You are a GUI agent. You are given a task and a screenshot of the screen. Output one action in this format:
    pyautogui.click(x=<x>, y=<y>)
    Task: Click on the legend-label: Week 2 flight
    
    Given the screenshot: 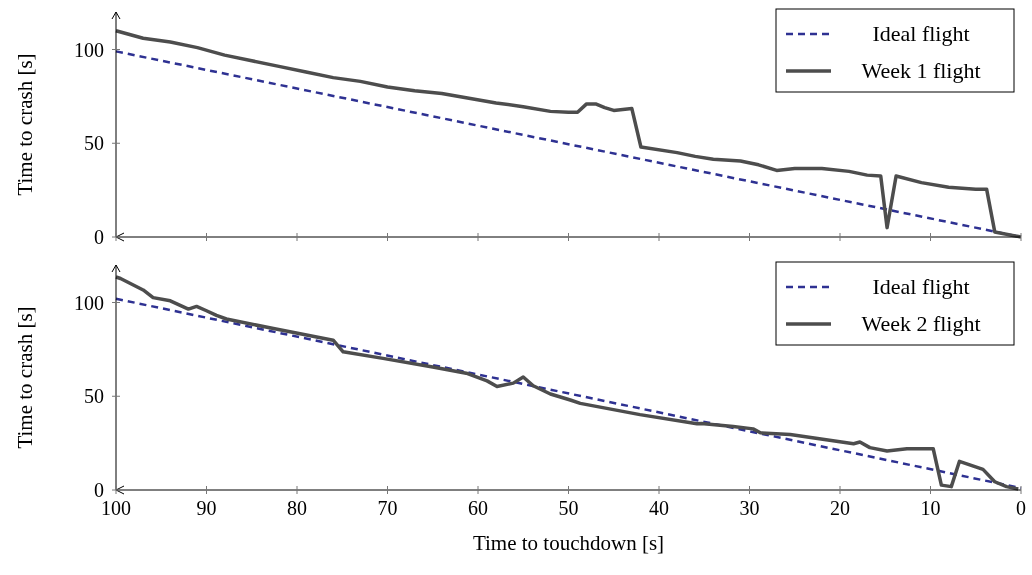 What is the action you would take?
    pyautogui.click(x=921, y=323)
    